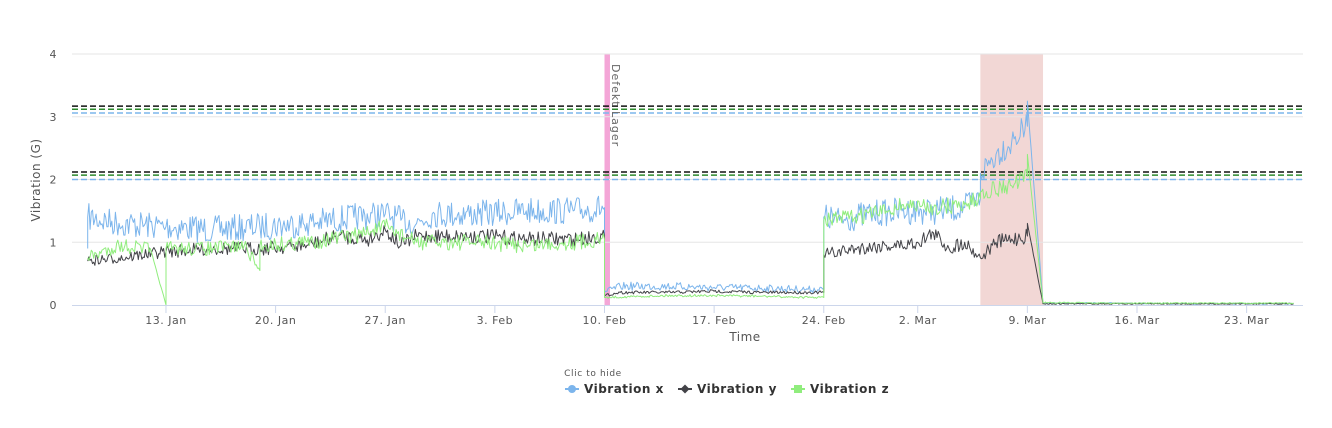  I want to click on x-tick-label: 23. Mar, so click(1246, 320).